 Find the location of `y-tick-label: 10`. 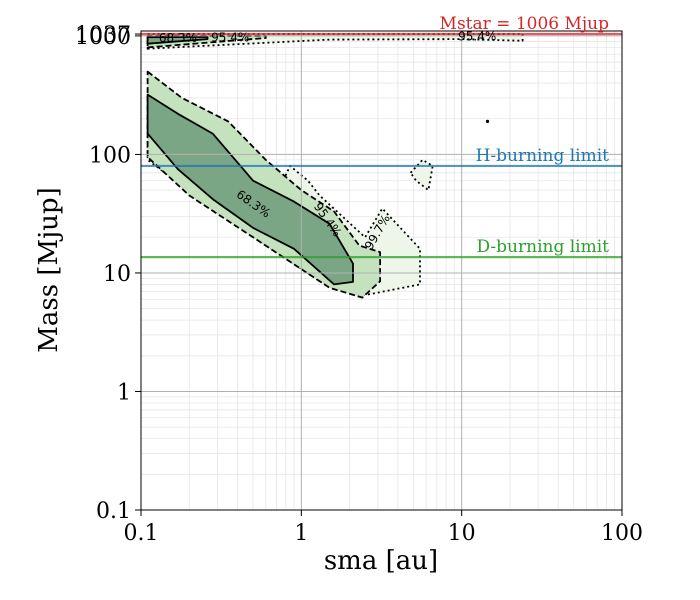

y-tick-label: 10 is located at coordinates (117, 274).